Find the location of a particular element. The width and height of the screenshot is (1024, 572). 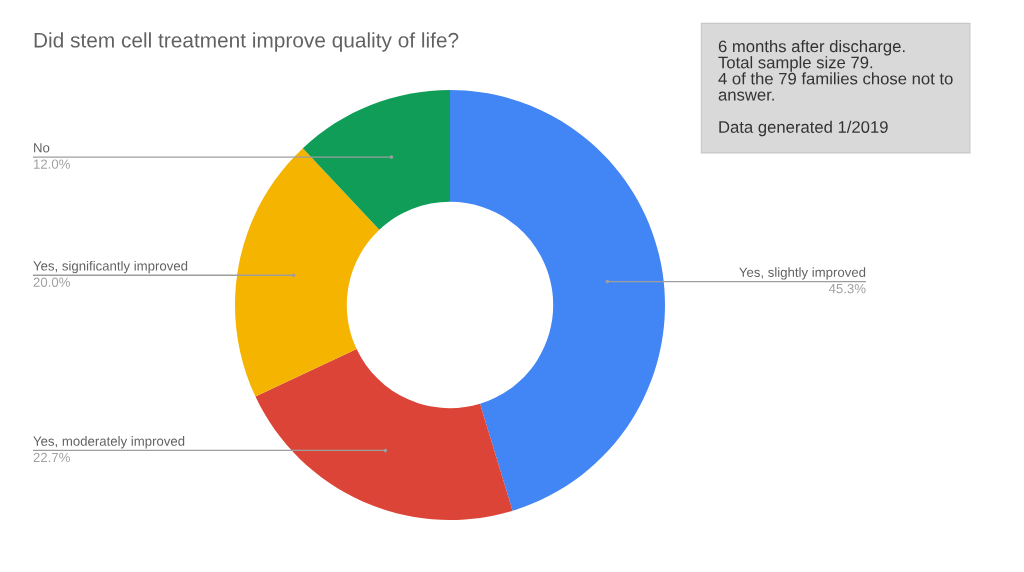

text: 6 months after discharge. Total sample size 79. 4 of the 79 families chose not to answer. Data generated 1/2019 is located at coordinates (835, 88).